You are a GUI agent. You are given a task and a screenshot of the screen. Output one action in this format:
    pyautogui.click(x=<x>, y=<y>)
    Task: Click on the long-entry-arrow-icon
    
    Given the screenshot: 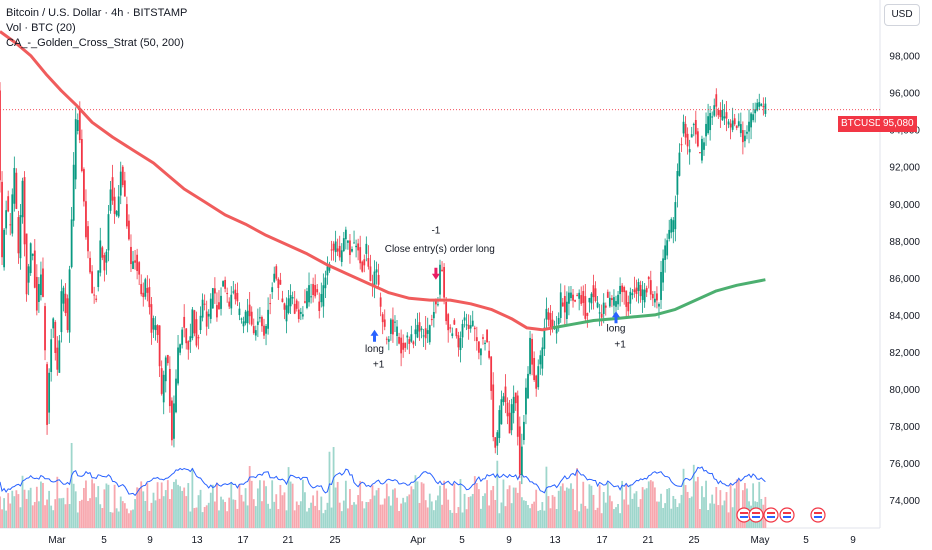 What is the action you would take?
    pyautogui.click(x=616, y=317)
    